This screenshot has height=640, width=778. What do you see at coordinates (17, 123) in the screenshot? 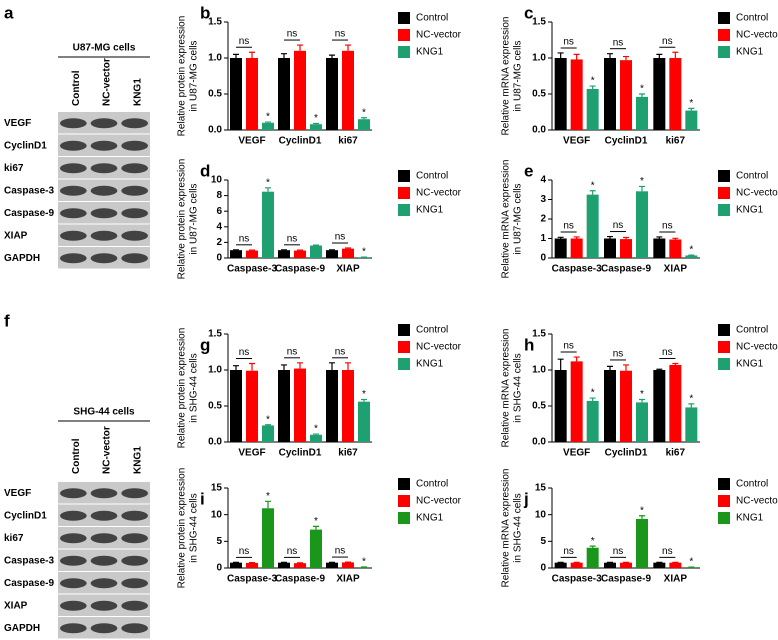
I see `row-label: VEGF` at bounding box center [17, 123].